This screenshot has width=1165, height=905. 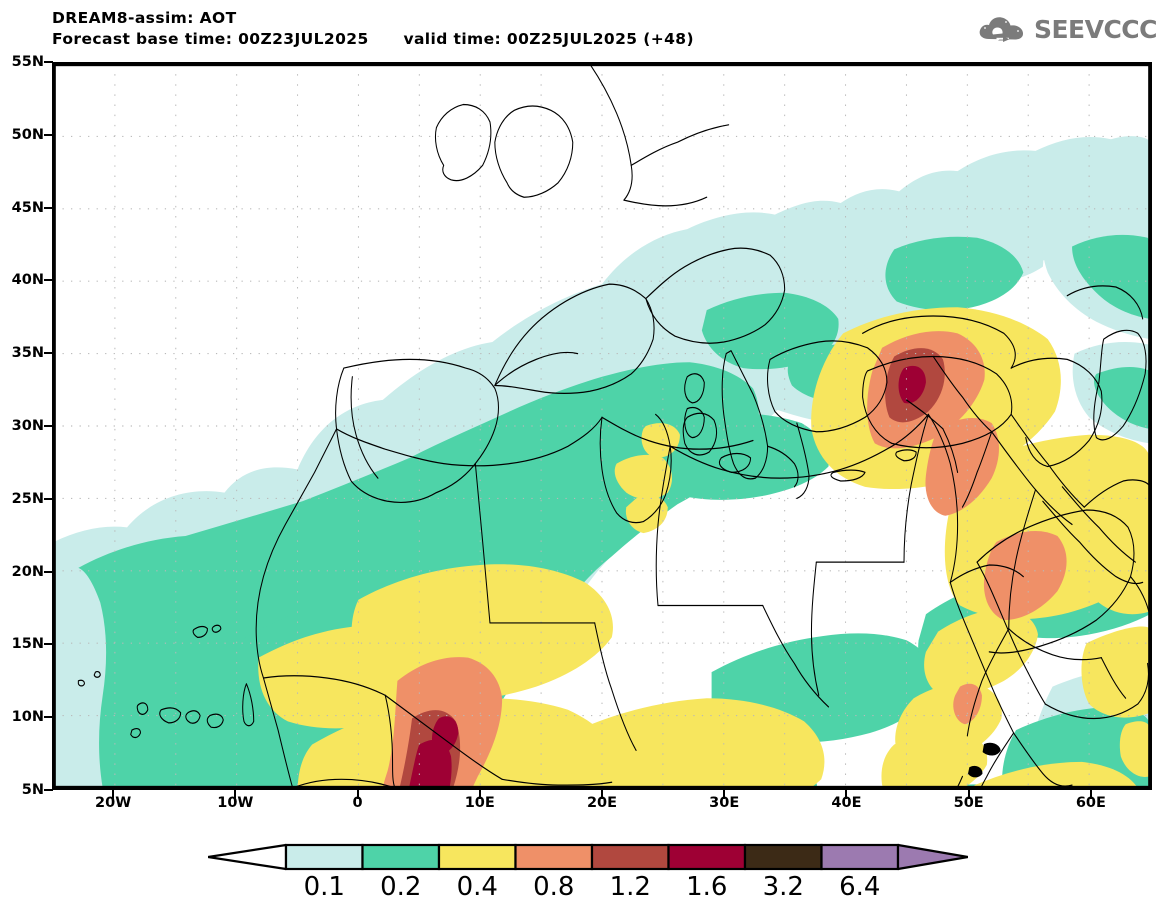 What do you see at coordinates (27, 134) in the screenshot?
I see `y-axis-label: 50N` at bounding box center [27, 134].